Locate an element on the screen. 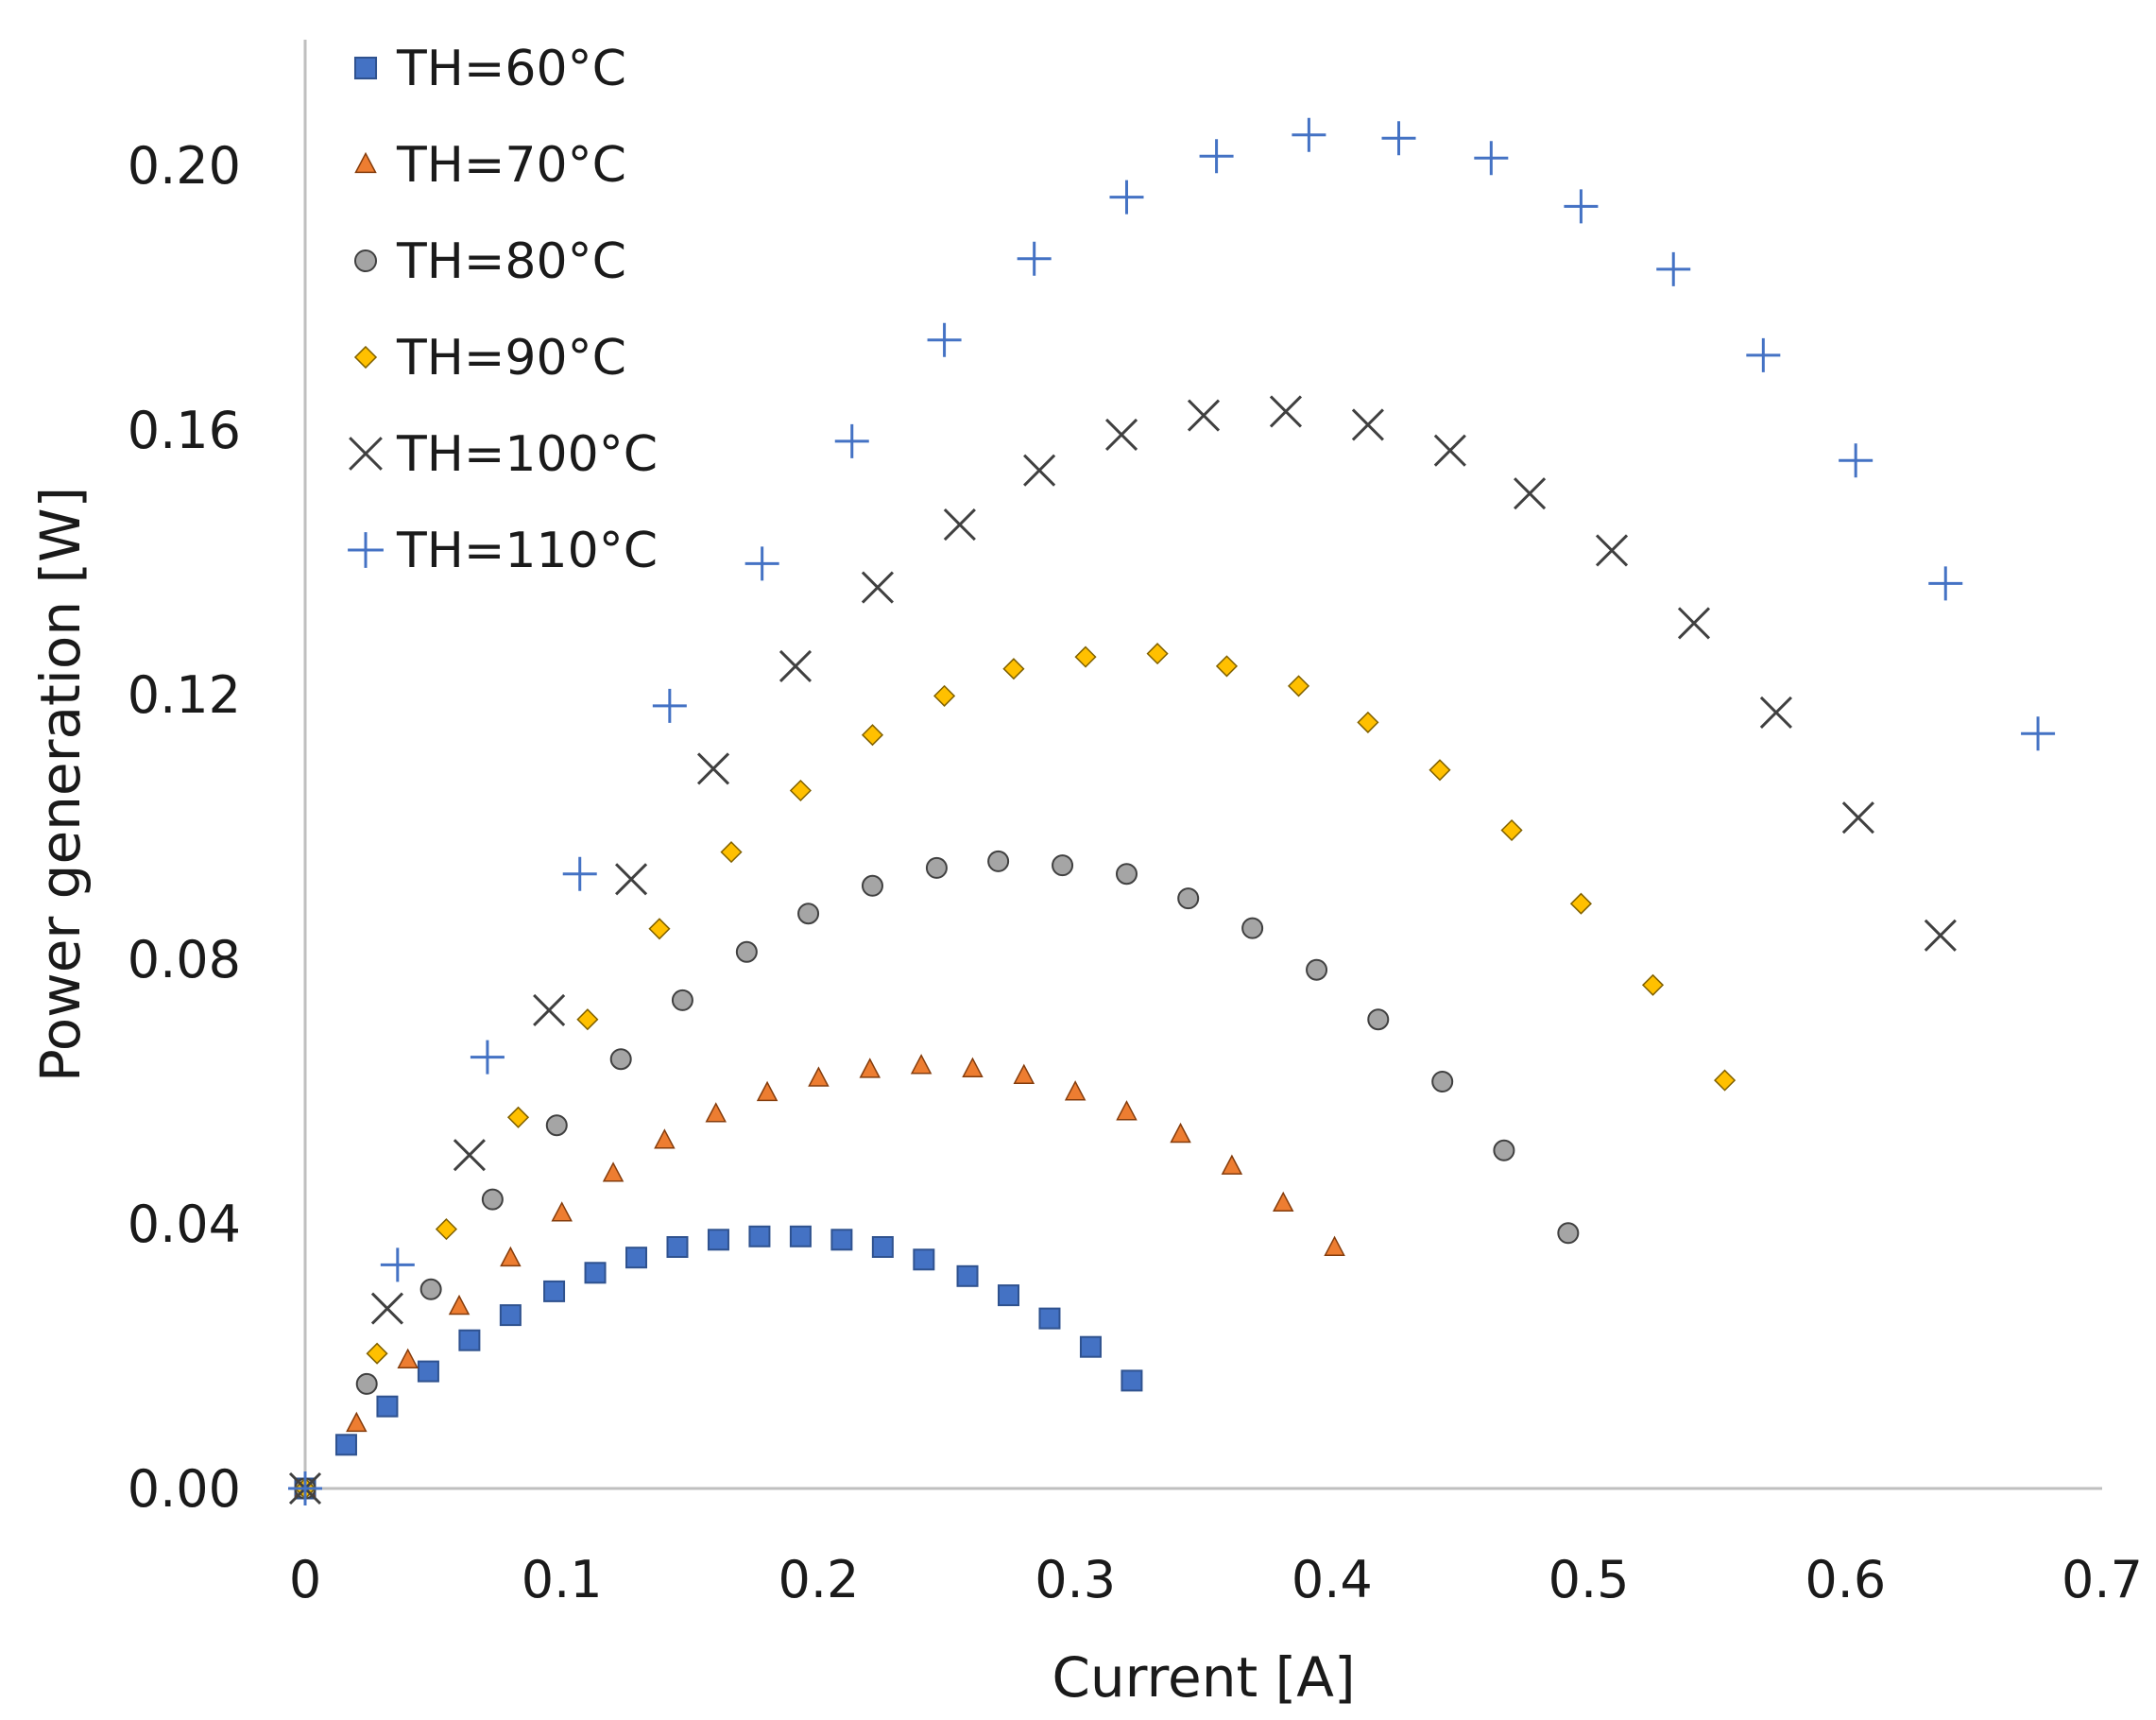 This screenshot has width=2156, height=1720. y-tick-label: 0.12 is located at coordinates (184, 695).